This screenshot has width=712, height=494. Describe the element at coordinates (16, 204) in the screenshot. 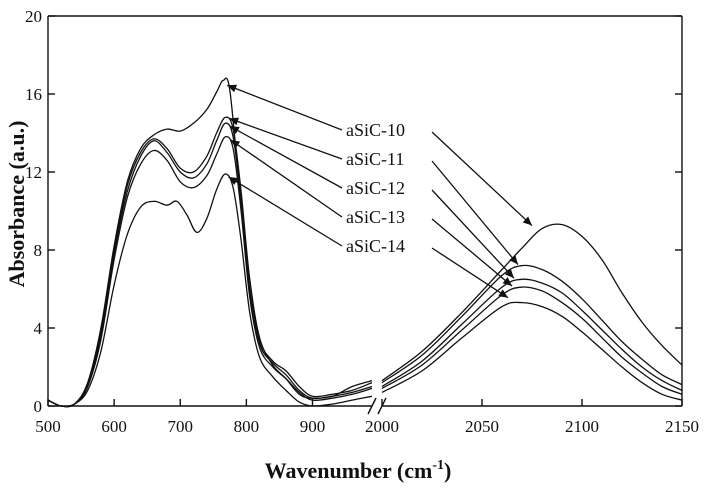

I see `y-axis-title: Absorbance (a.u.)` at that location.